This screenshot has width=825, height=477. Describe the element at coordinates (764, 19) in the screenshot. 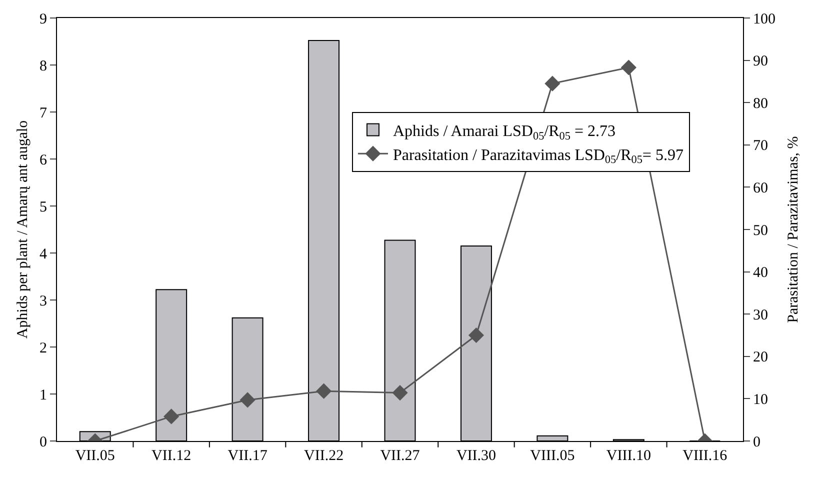

I see `y2-tick-label: 100` at that location.